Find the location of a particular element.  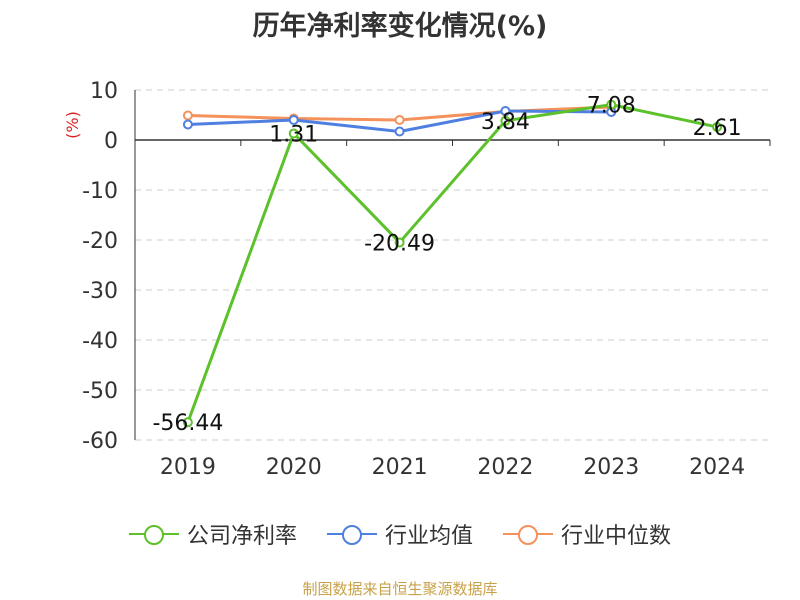

data-label: 1.31 is located at coordinates (293, 134).